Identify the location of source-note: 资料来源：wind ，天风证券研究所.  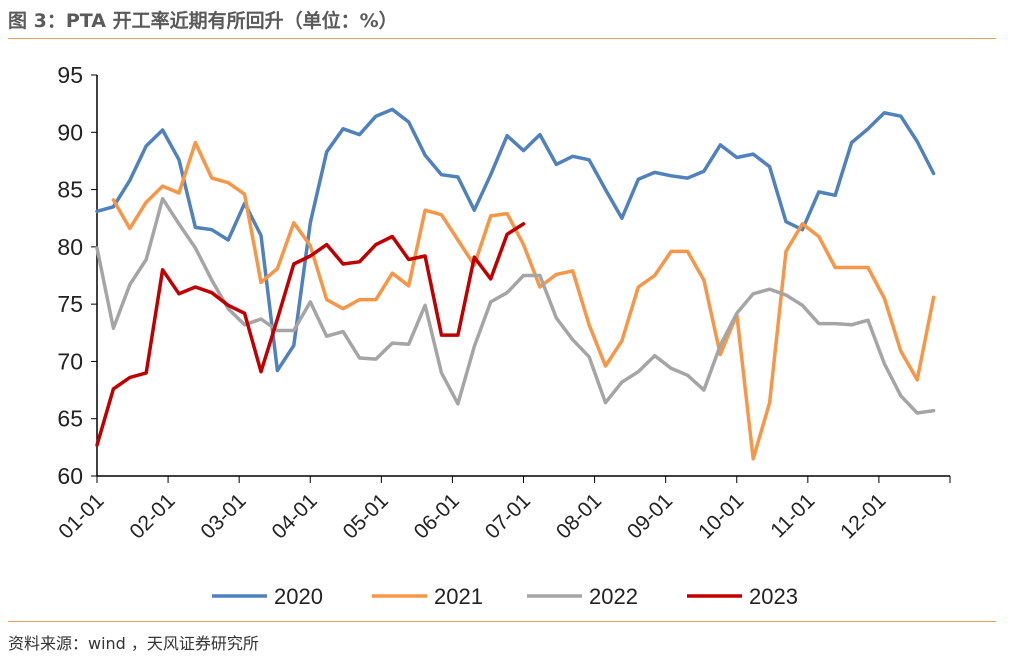
(133, 643).